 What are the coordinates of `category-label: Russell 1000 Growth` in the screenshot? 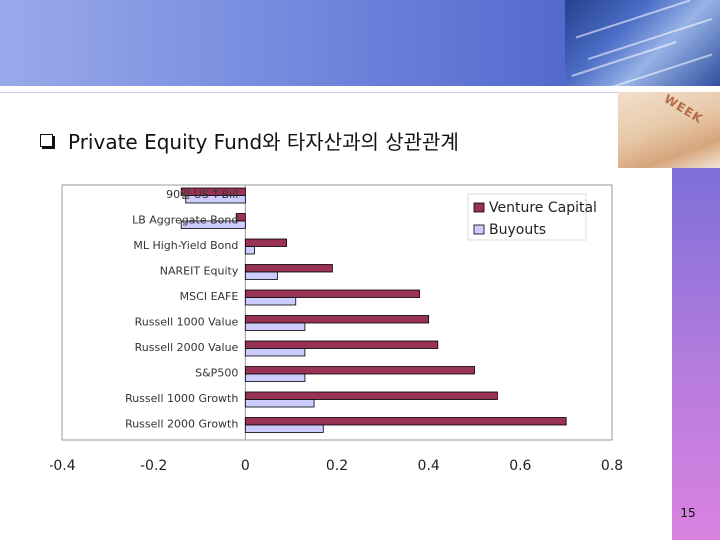 It's located at (181, 398).